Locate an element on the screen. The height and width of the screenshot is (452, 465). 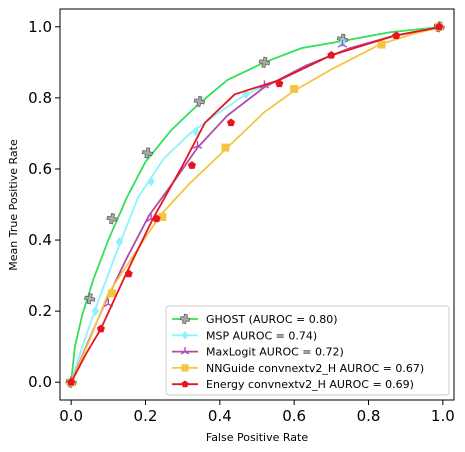
legend-item: NNGuide convnextv2_H AUROC = 0.67) is located at coordinates (298, 368).